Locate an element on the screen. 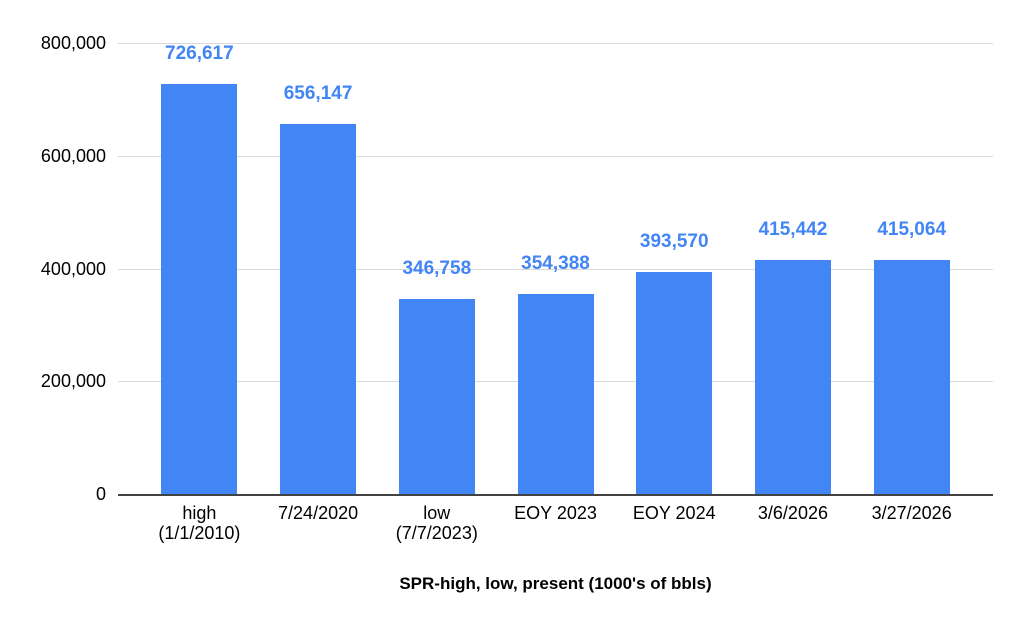 Image resolution: width=1024 pixels, height=633 pixels. x-tick-label: low (7/7/2023) is located at coordinates (436, 523).